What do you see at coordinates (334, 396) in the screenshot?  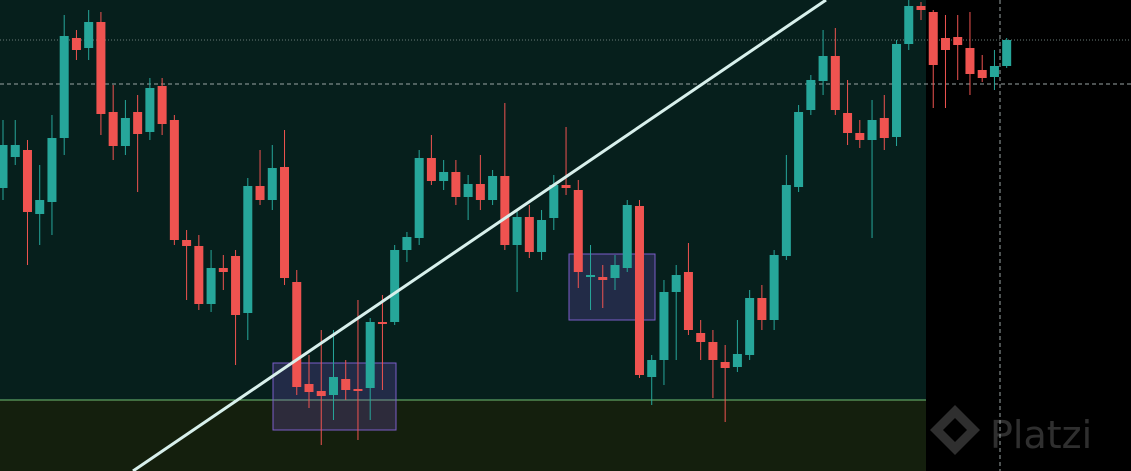 I see `highlight-box` at bounding box center [334, 396].